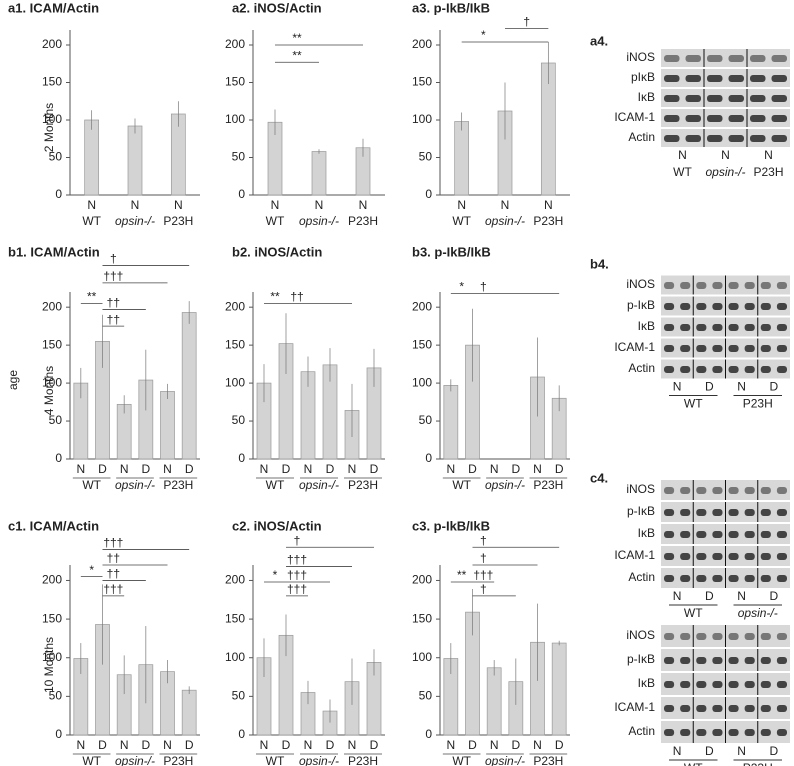 The image size is (794, 766). Describe the element at coordinates (599, 40) in the screenshot. I see `blot-label: a4.` at that location.